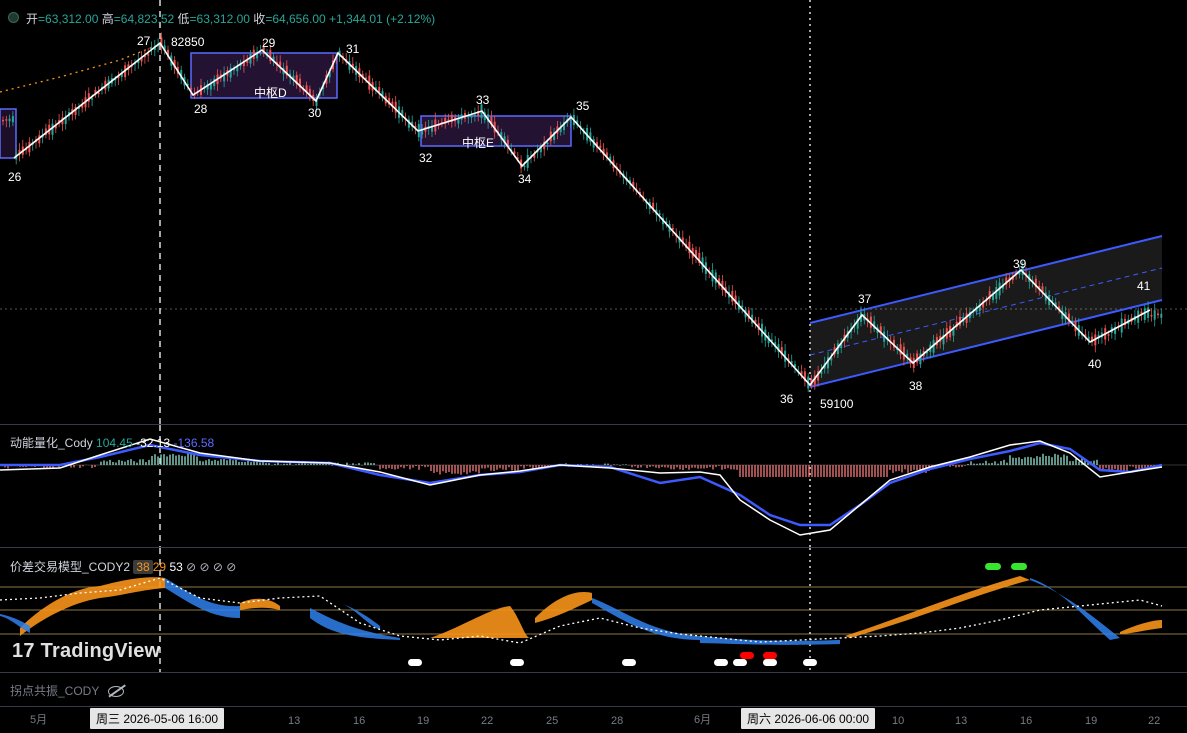 This screenshot has height=733, width=1187. What do you see at coordinates (583, 106) in the screenshot?
I see `pivot-label-35: 35` at bounding box center [583, 106].